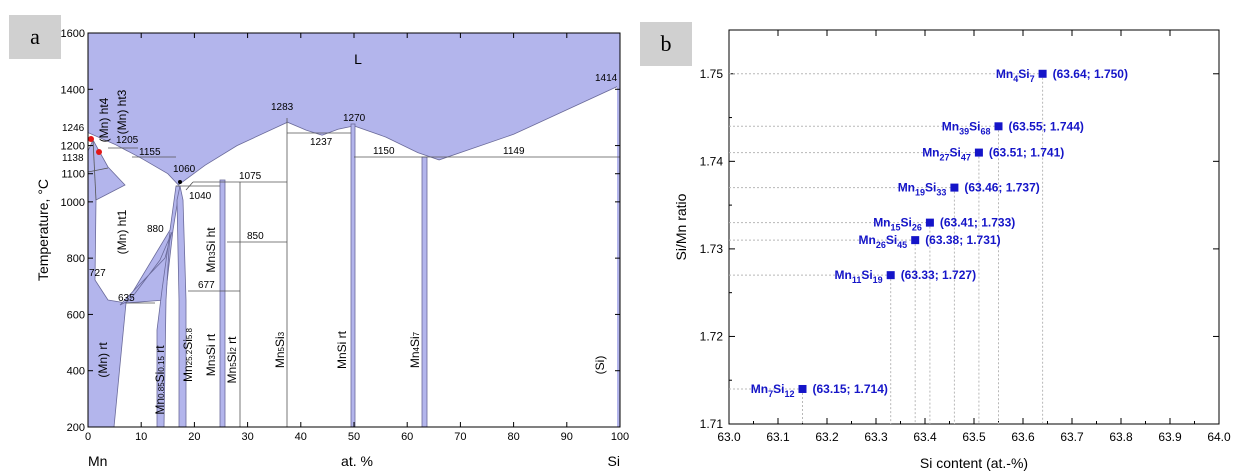 The height and width of the screenshot is (473, 1243). I want to click on red-point-lower, so click(99, 152).